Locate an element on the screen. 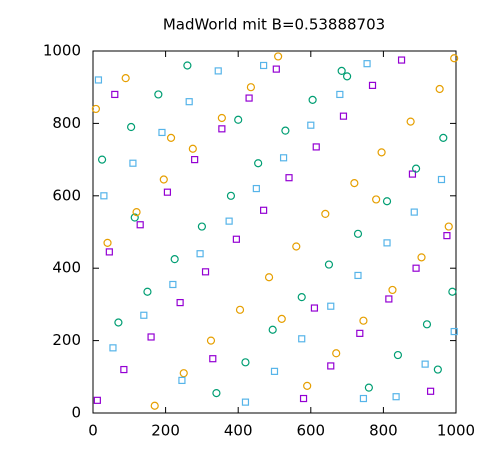 The height and width of the screenshot is (450, 500). chart-title: MadWorld mit B=0.53888703 is located at coordinates (274, 25).